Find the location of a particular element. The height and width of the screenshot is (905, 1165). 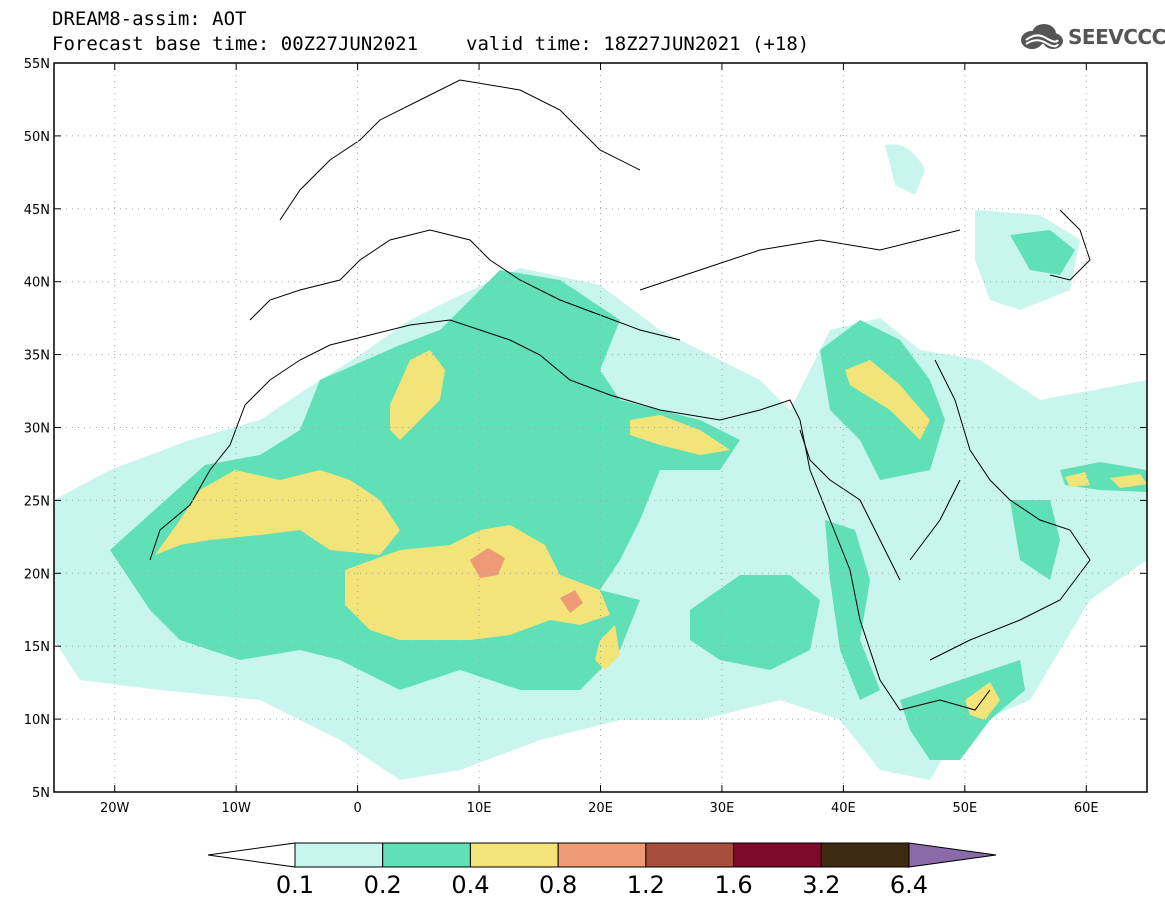

lat-tick-label: 25N is located at coordinates (37, 501).